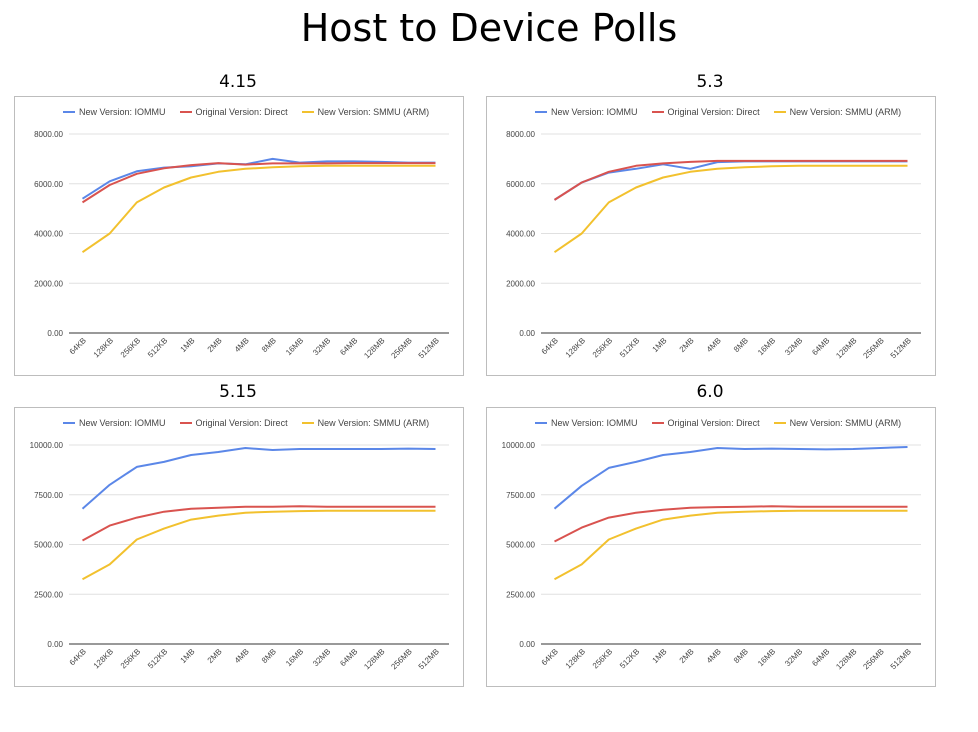 The width and height of the screenshot is (978, 732). What do you see at coordinates (238, 82) in the screenshot?
I see `chart-caption-4-15: 4.15` at bounding box center [238, 82].